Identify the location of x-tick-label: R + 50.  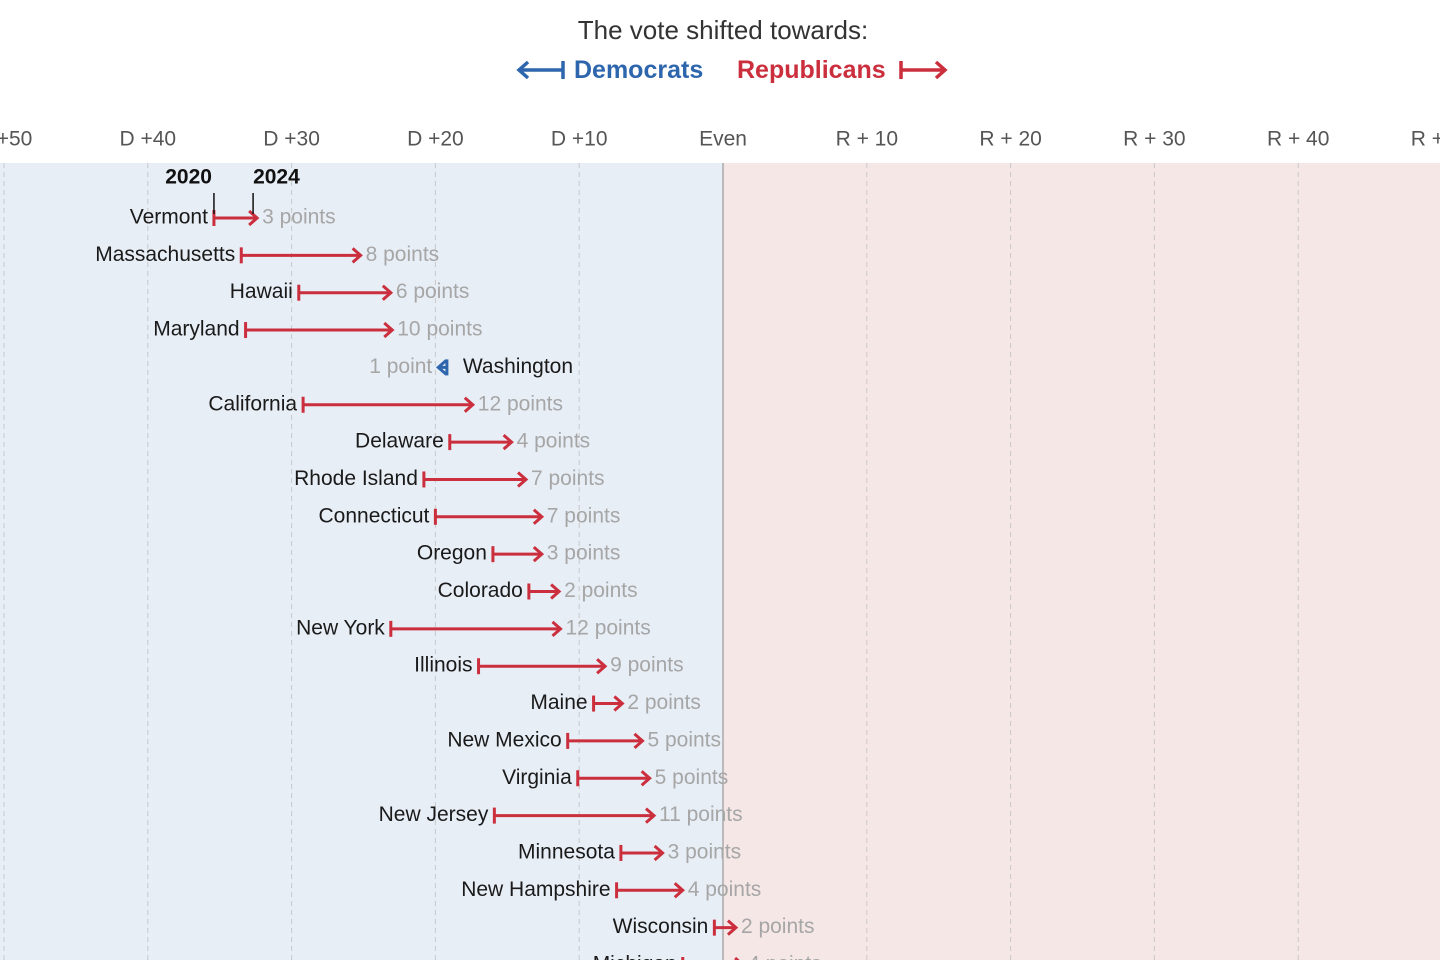
(1425, 139).